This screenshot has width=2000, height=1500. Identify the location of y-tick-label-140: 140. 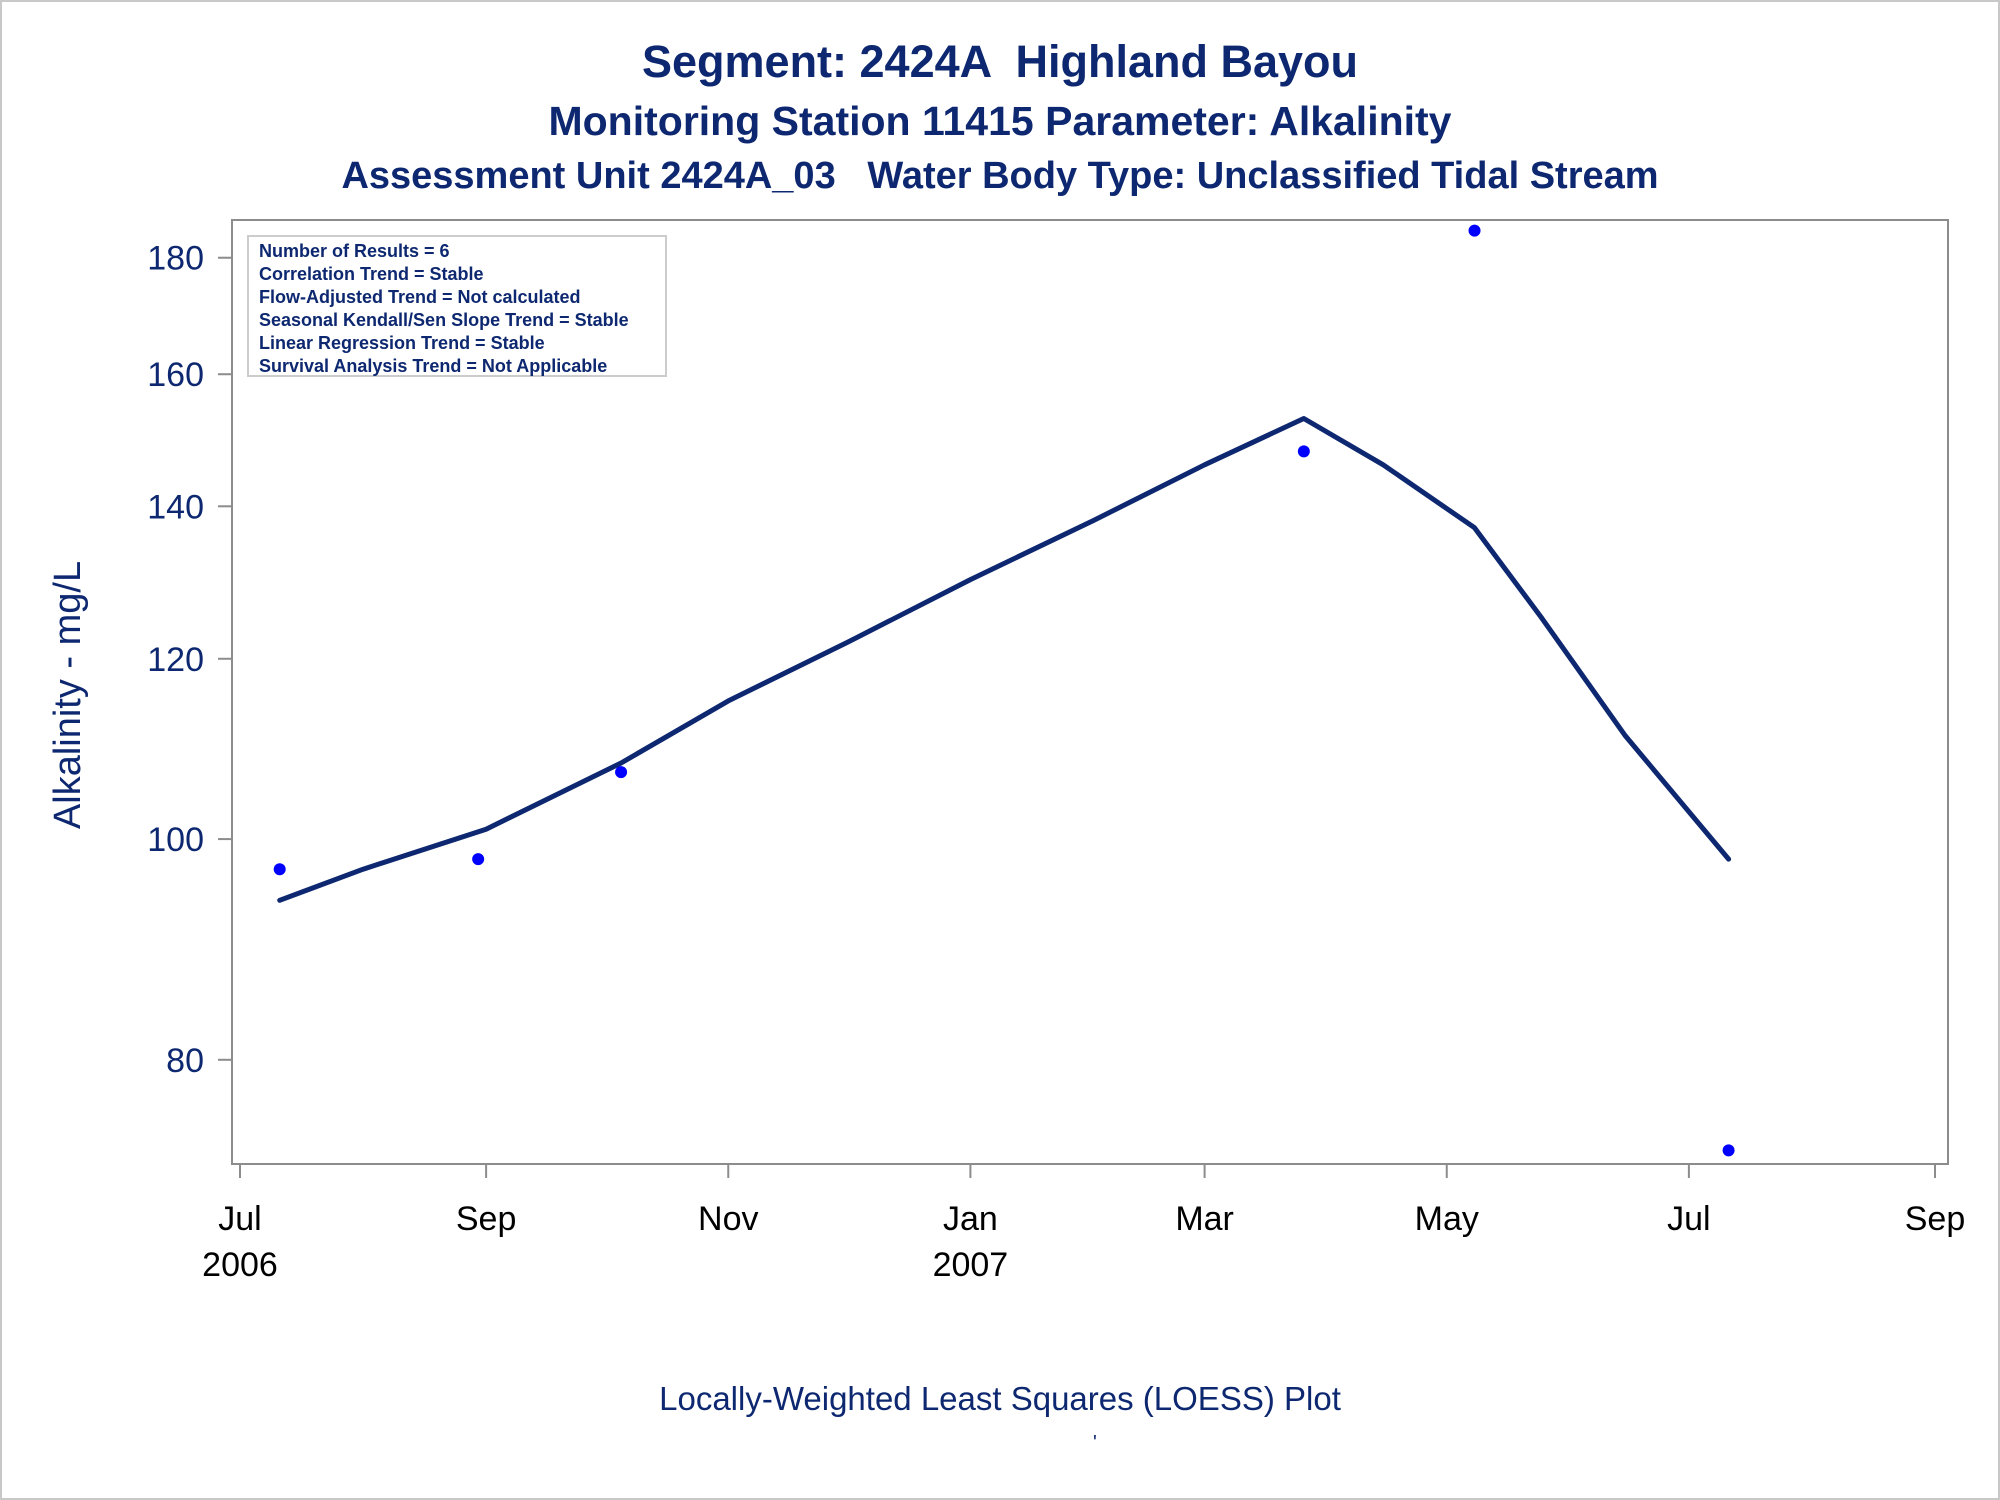
(175, 507).